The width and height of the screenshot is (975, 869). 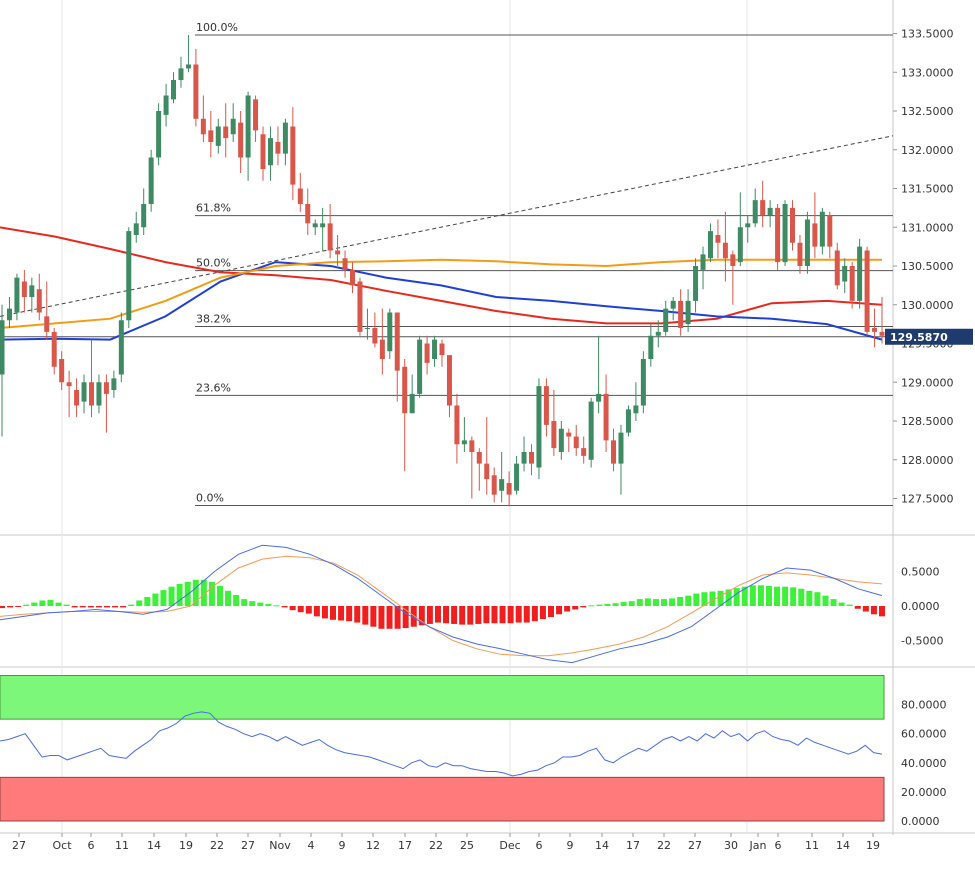 What do you see at coordinates (731, 845) in the screenshot?
I see `x-axis-label: 30` at bounding box center [731, 845].